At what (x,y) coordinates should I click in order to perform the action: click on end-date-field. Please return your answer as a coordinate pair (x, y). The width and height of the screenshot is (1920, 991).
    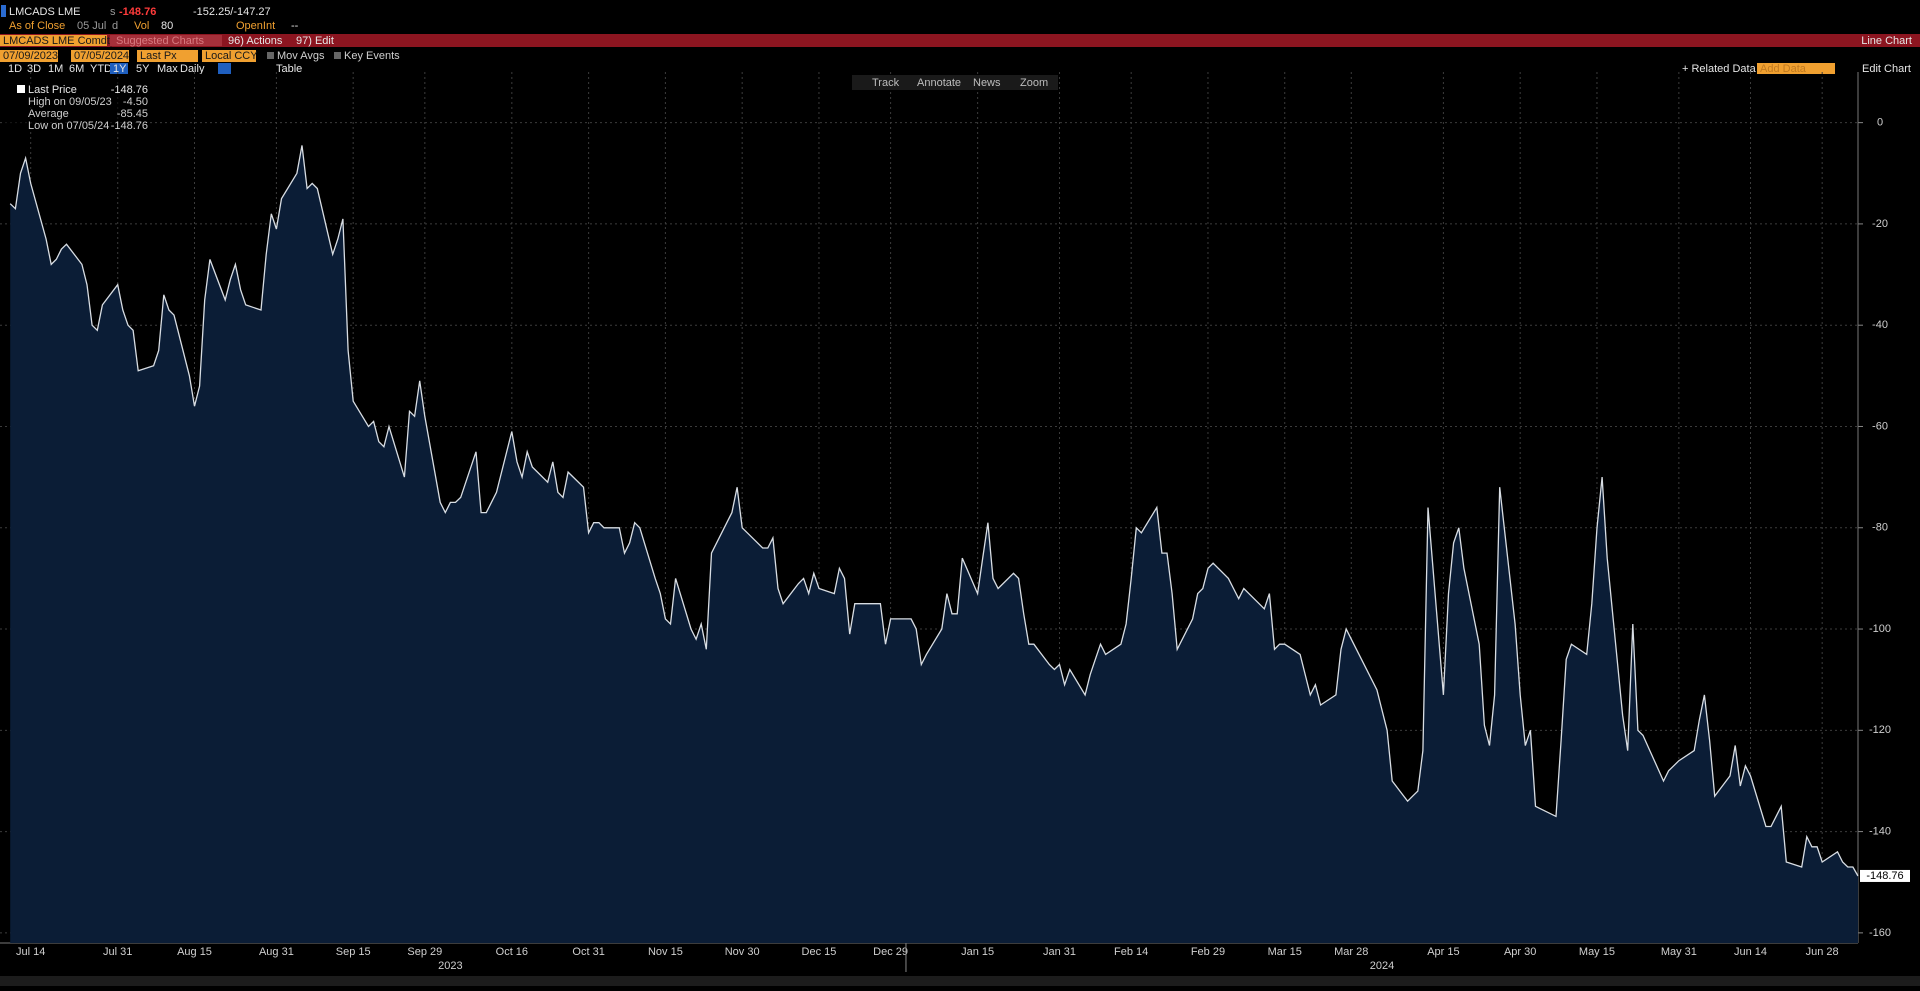
    Looking at the image, I should click on (100, 56).